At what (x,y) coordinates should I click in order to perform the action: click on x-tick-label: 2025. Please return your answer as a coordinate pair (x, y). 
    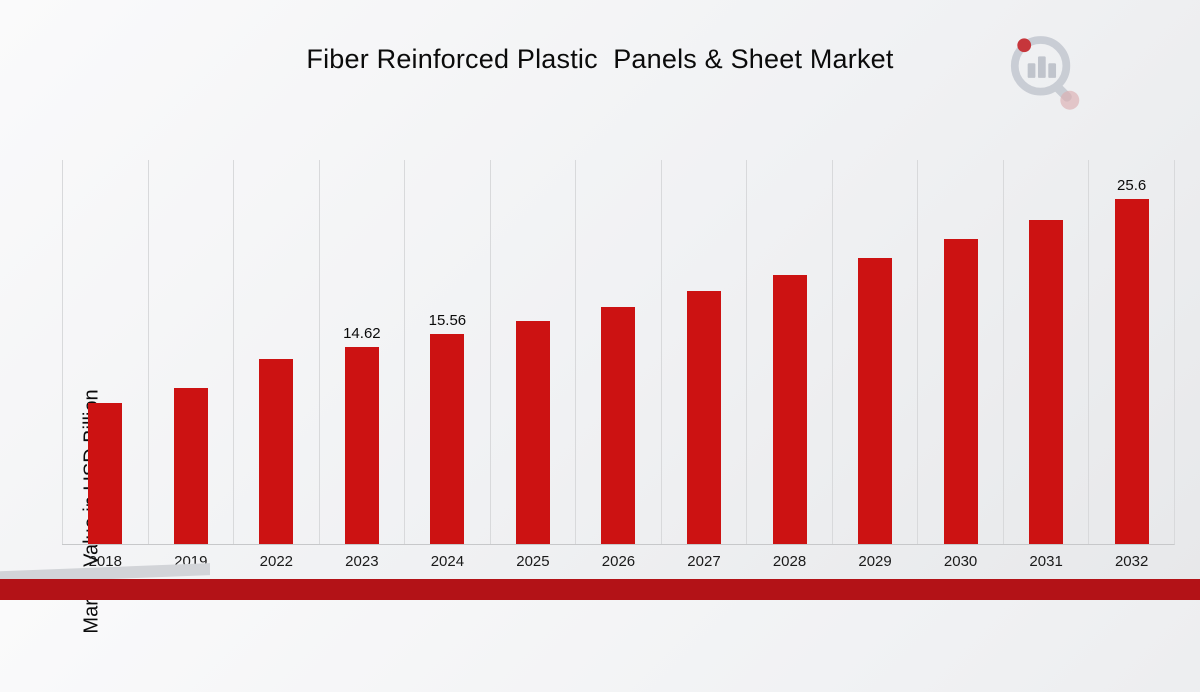
    Looking at the image, I should click on (533, 561).